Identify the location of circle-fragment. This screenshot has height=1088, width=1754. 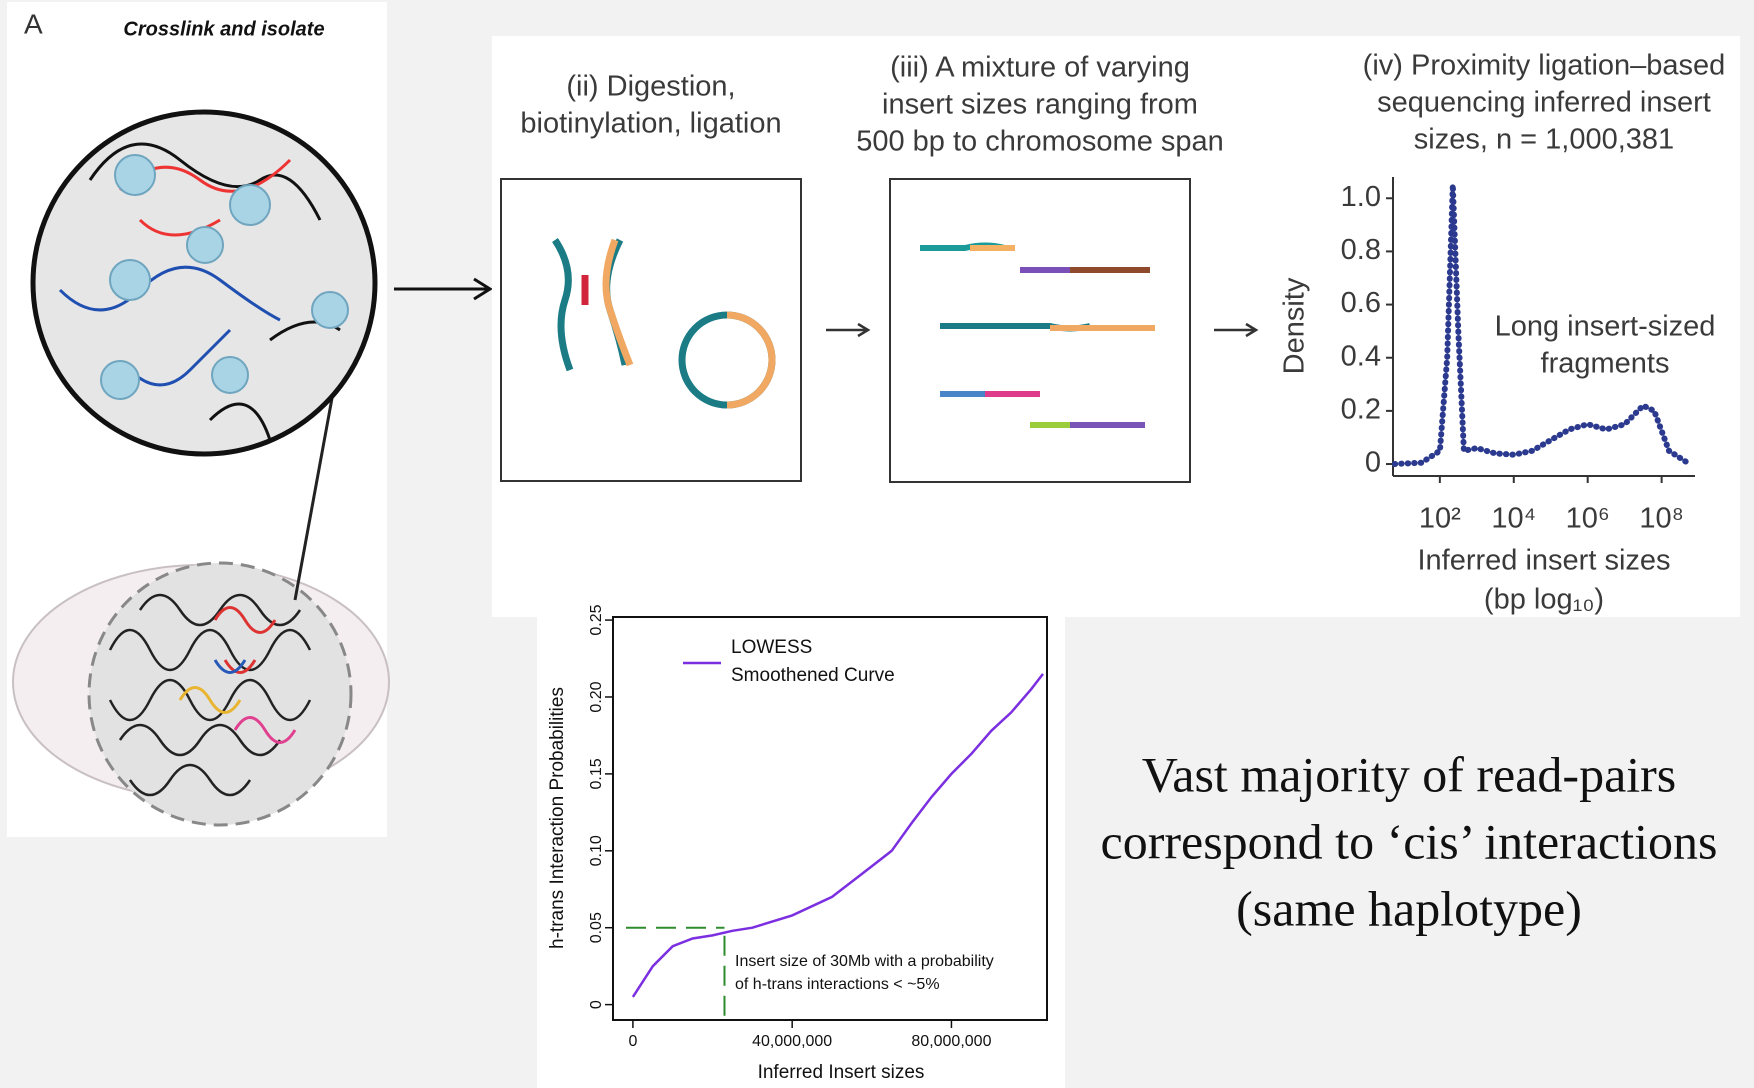
(751, 360).